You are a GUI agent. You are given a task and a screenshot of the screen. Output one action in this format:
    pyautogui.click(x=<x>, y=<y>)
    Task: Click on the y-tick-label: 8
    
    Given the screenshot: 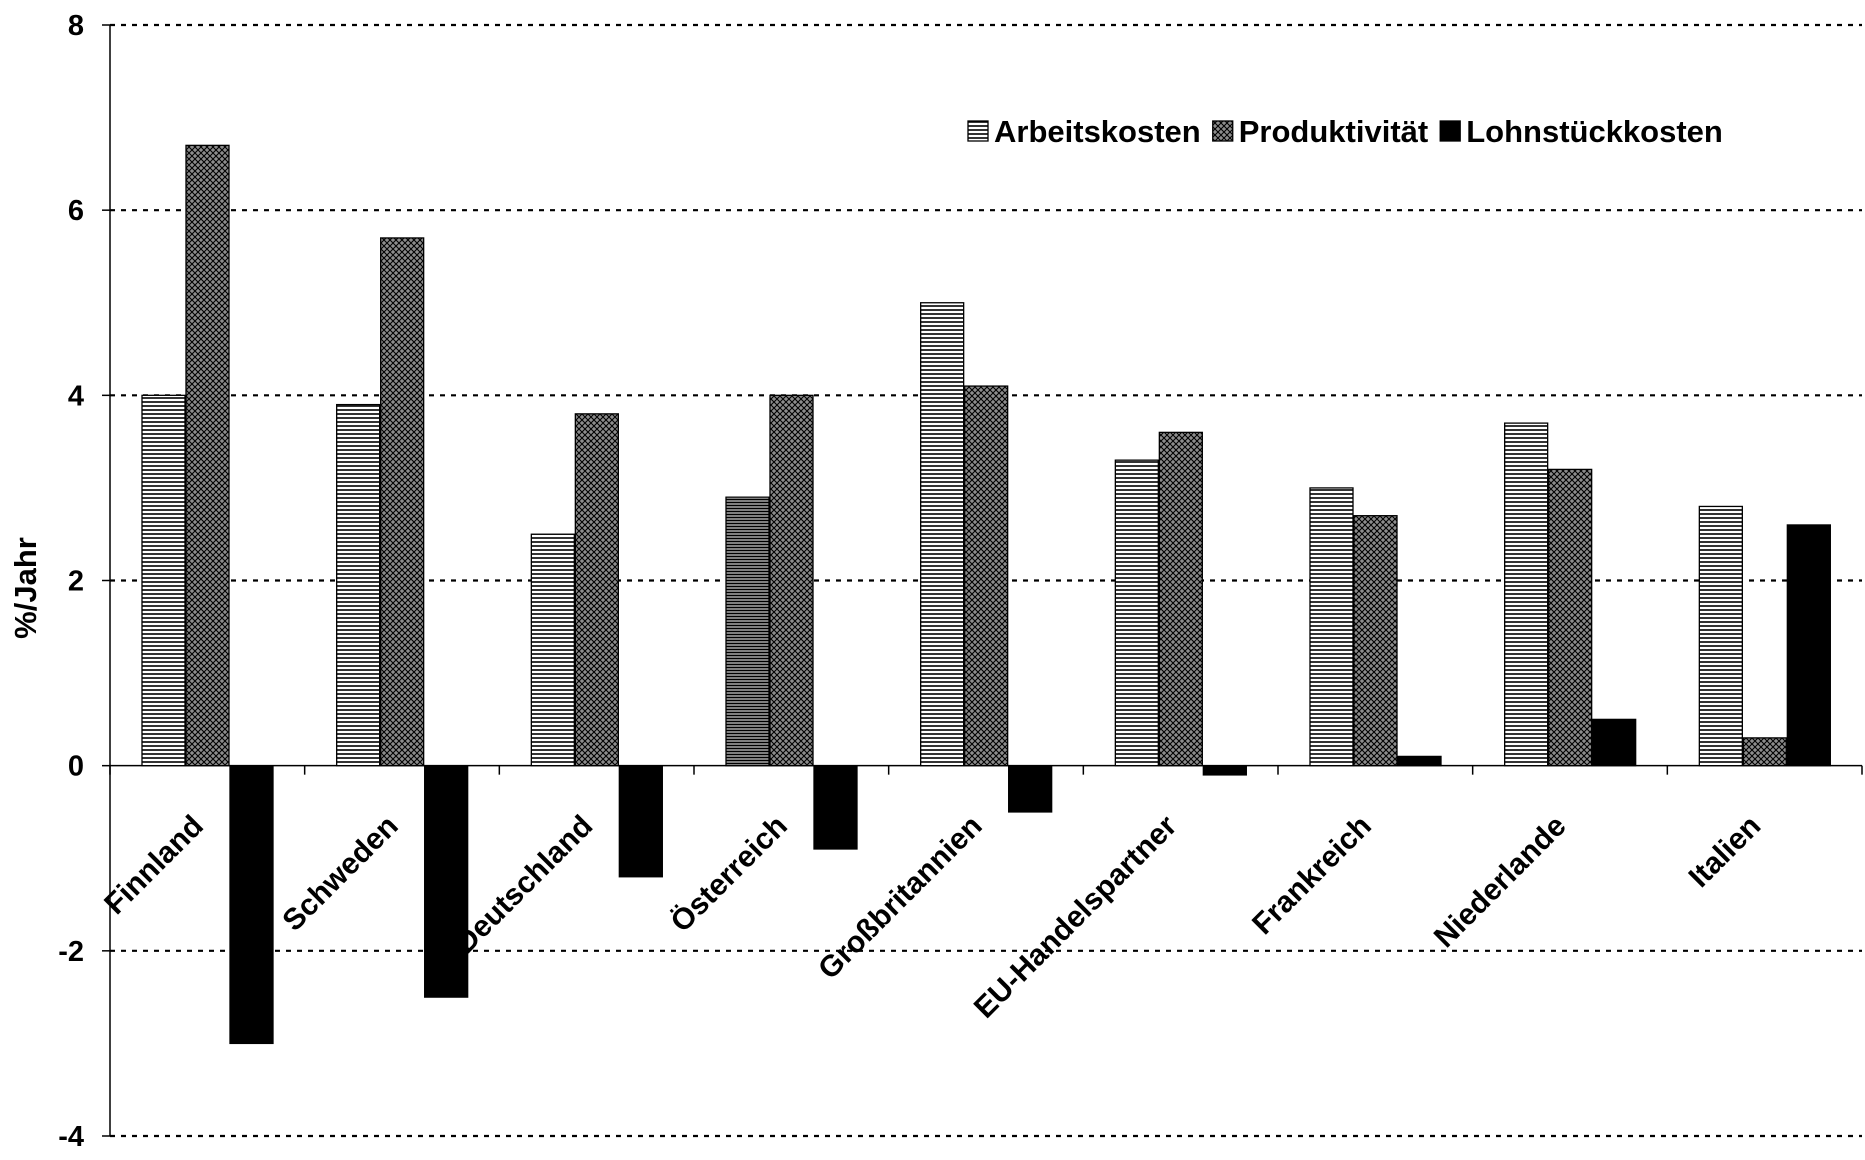 What is the action you would take?
    pyautogui.click(x=76, y=26)
    